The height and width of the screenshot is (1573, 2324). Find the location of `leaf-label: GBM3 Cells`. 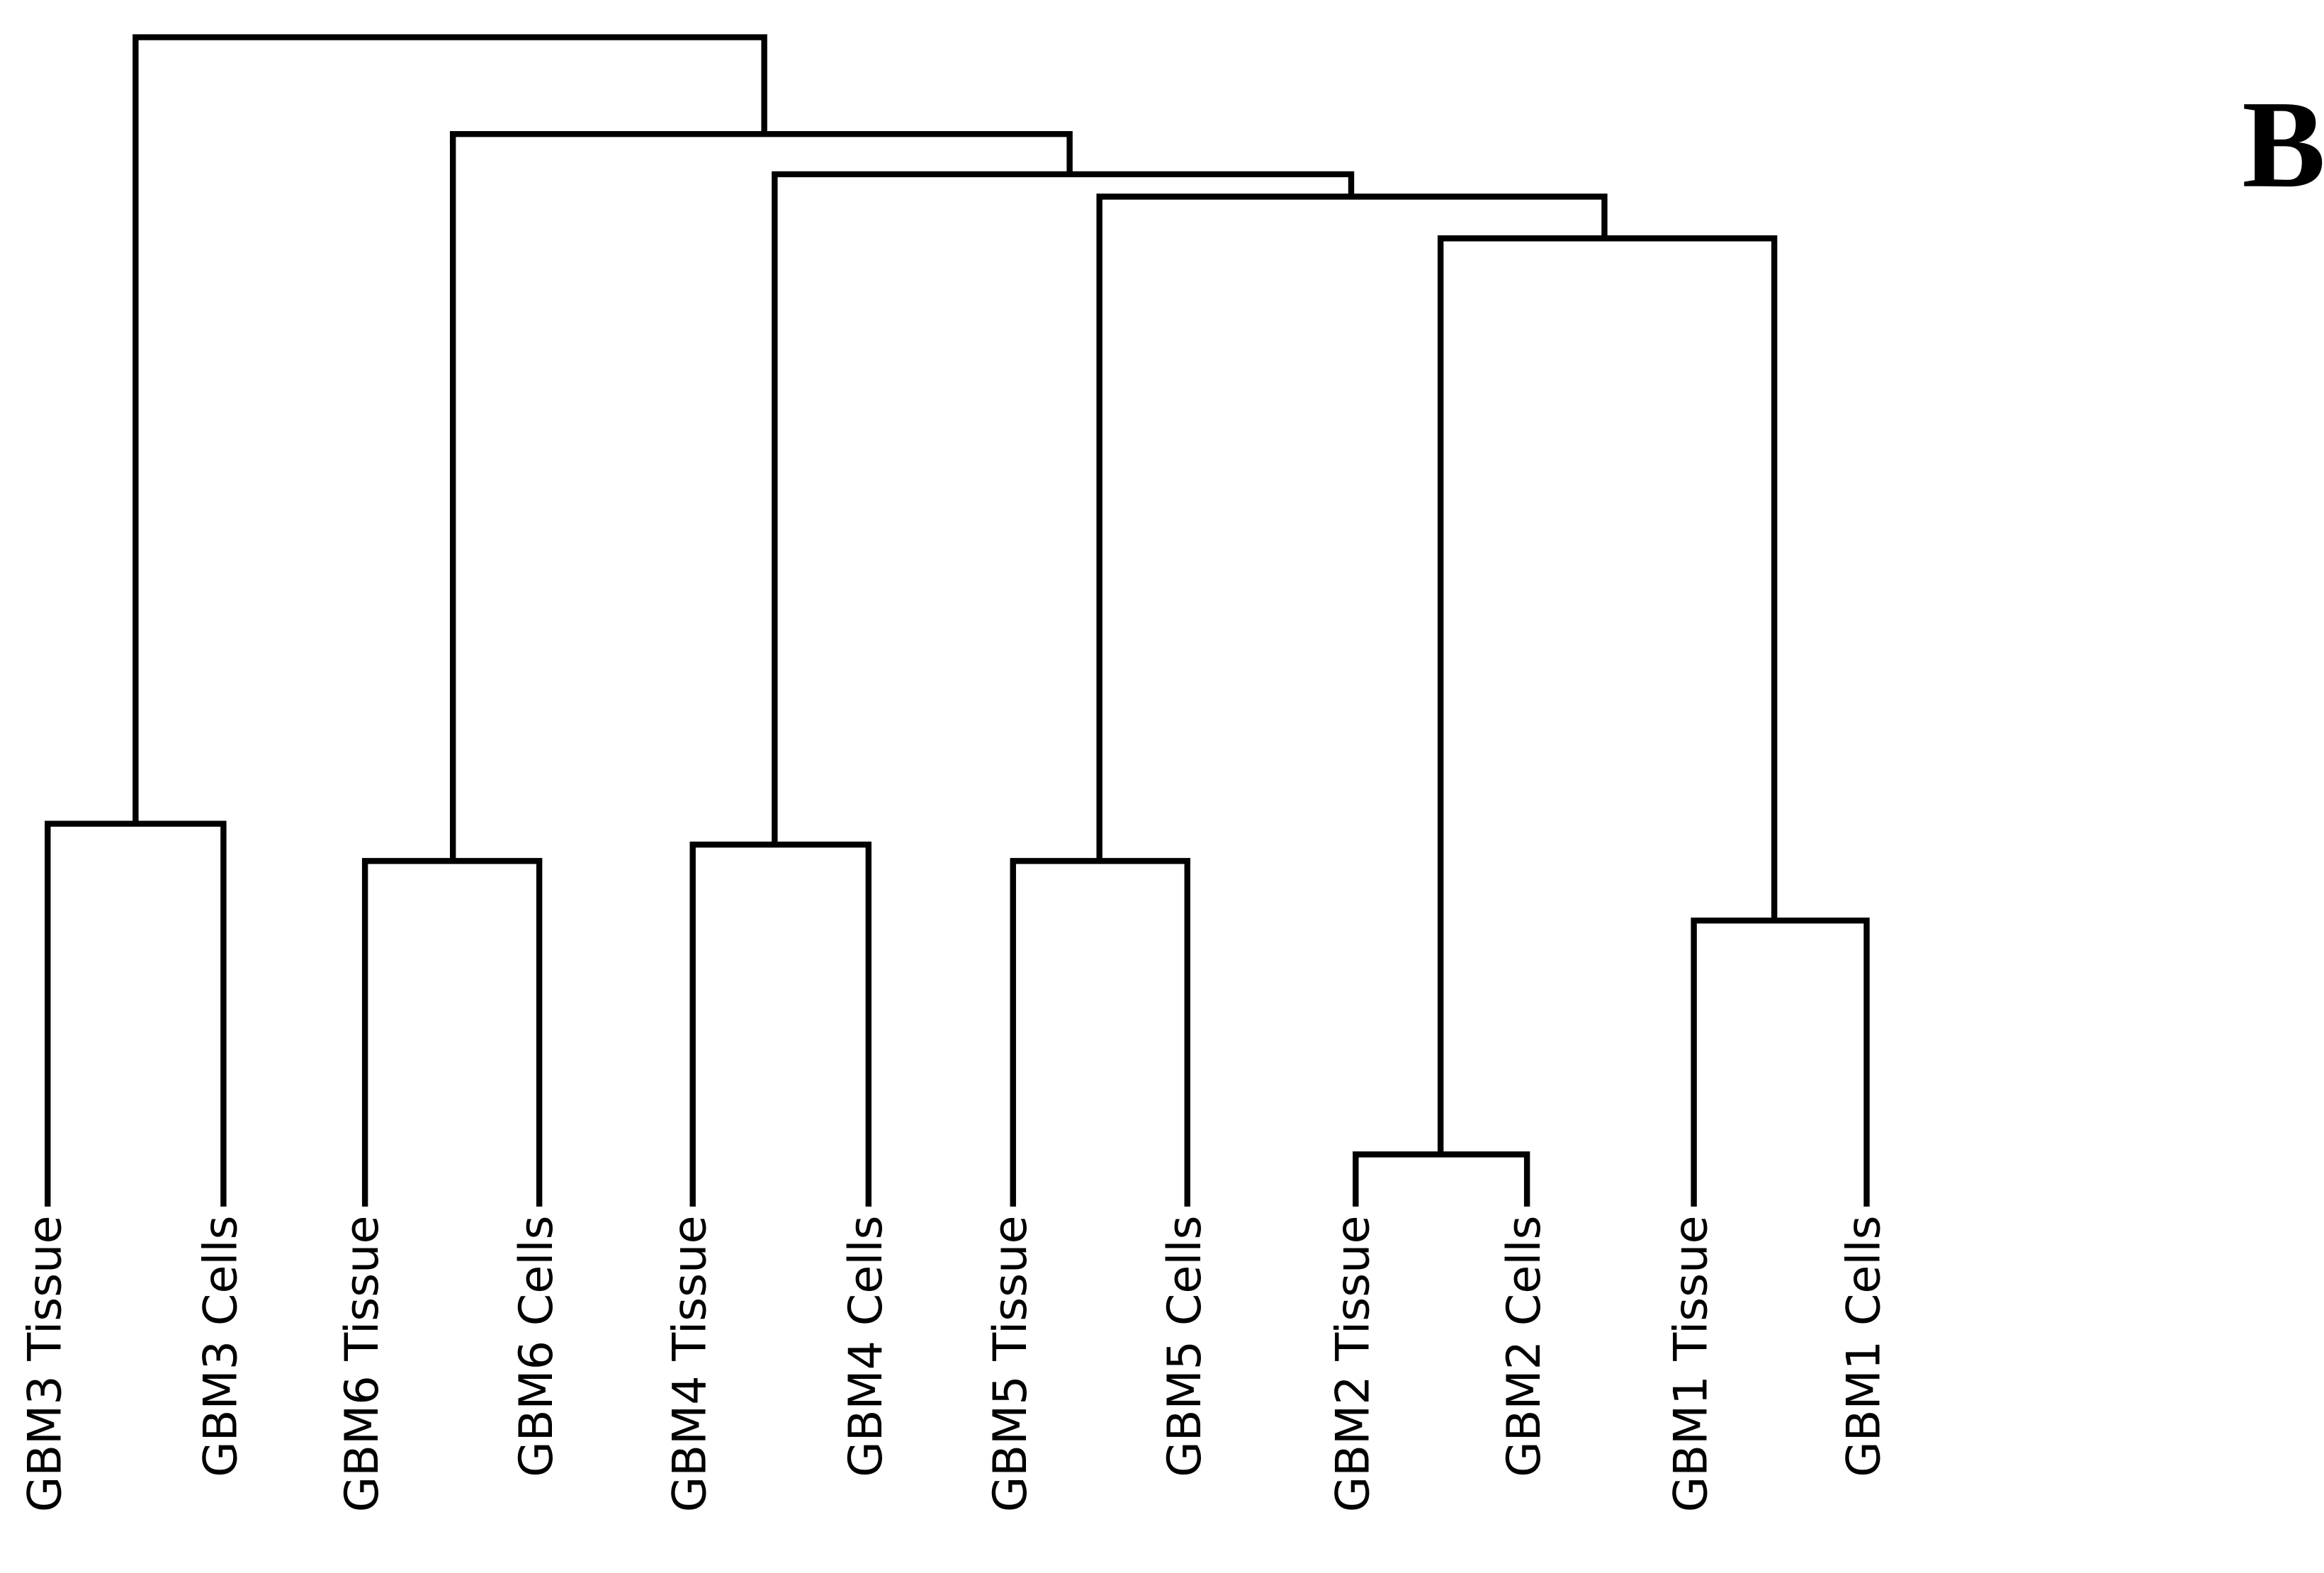

leaf-label: GBM3 Cells is located at coordinates (221, 1346).